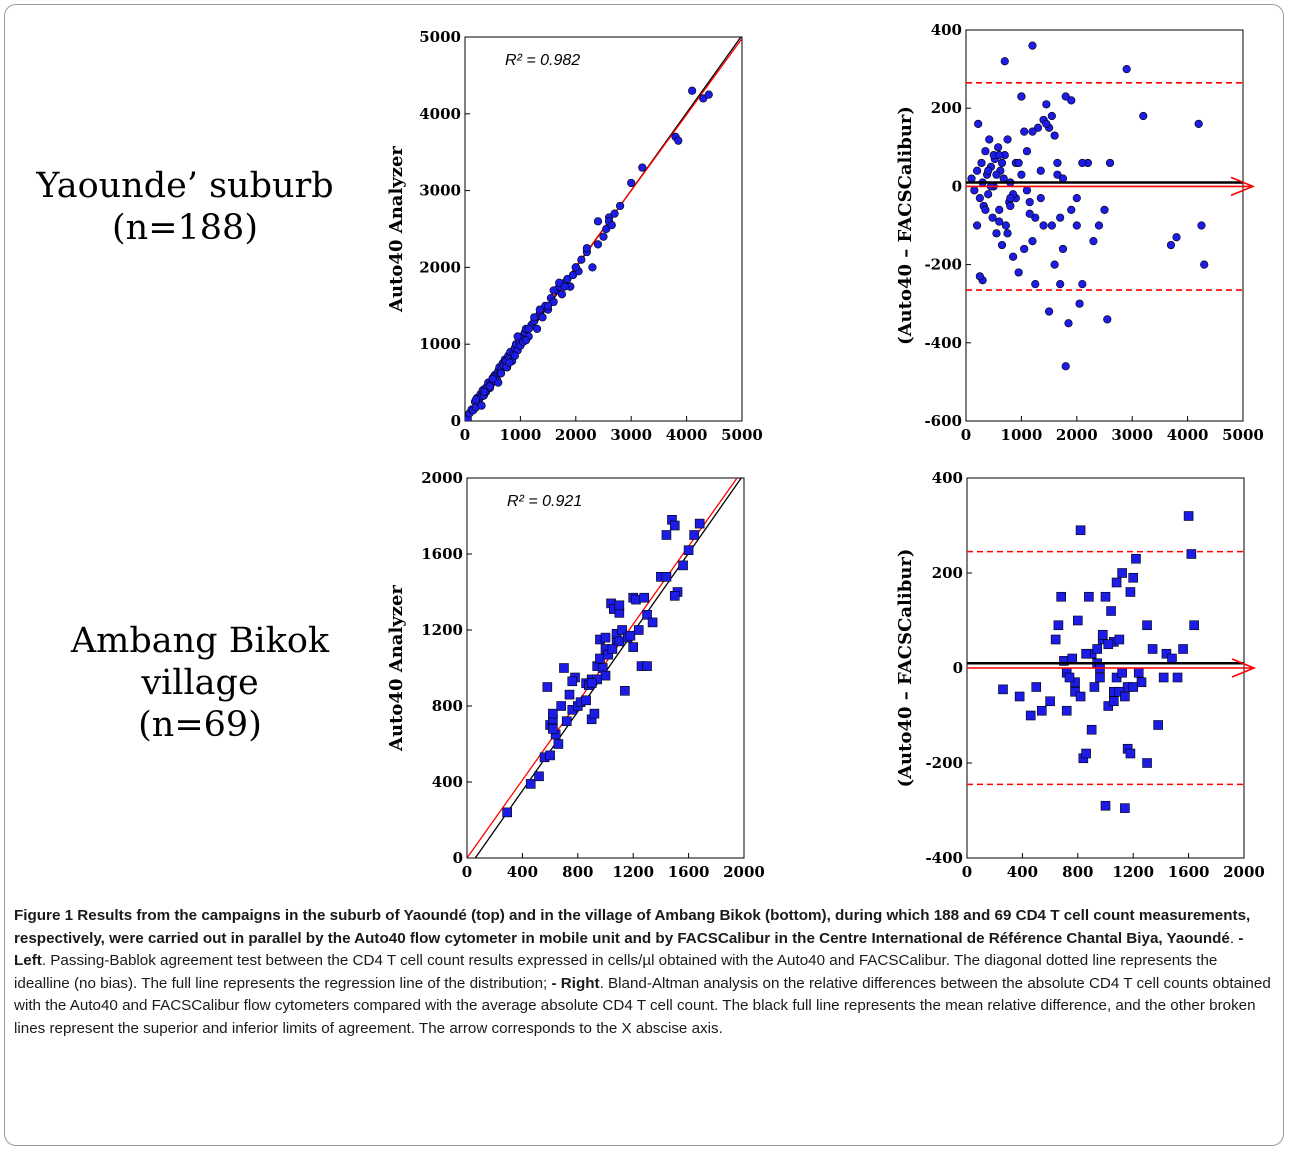 This screenshot has height=1152, width=1290. What do you see at coordinates (1077, 872) in the screenshot?
I see `x-tick-label: 800` at bounding box center [1077, 872].